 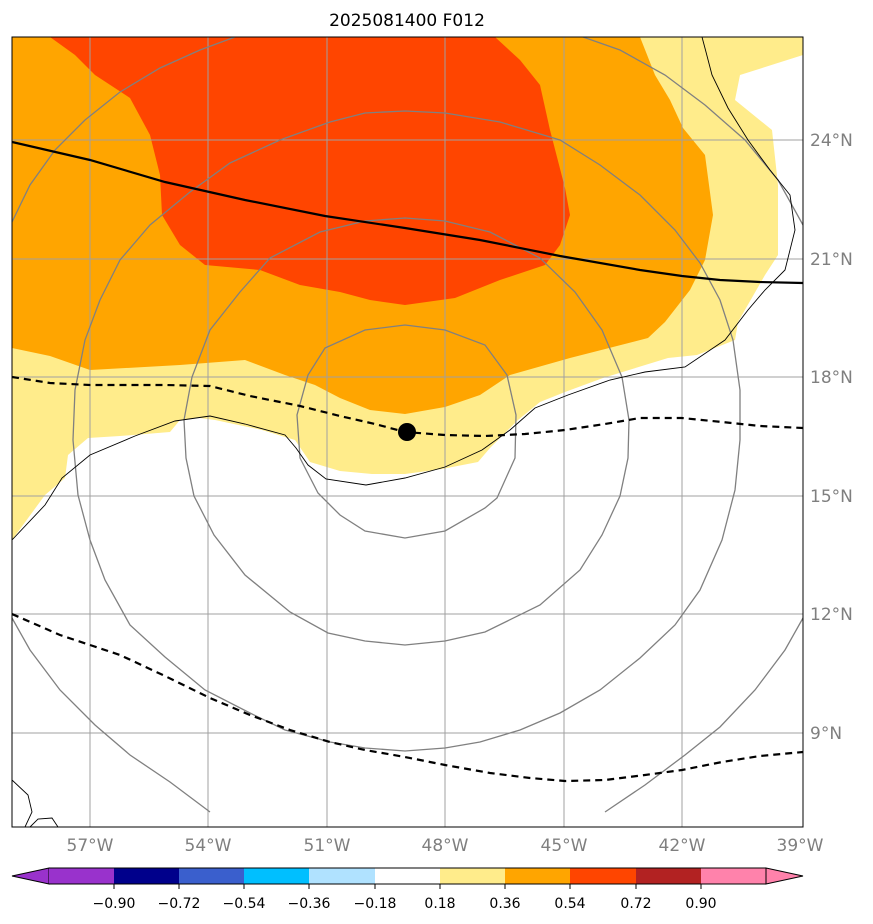 What do you see at coordinates (504, 904) in the screenshot?
I see `colorbar-tick-6: 0.36` at bounding box center [504, 904].